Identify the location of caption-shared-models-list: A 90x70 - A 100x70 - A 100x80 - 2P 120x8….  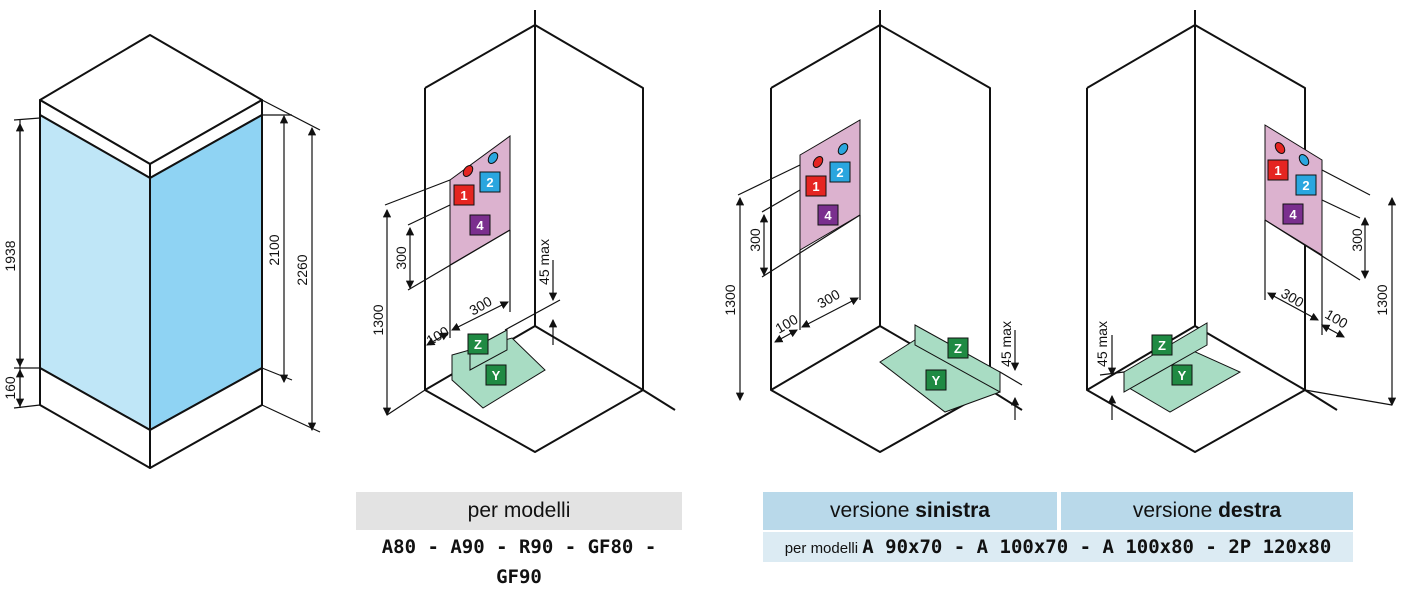
(1097, 547).